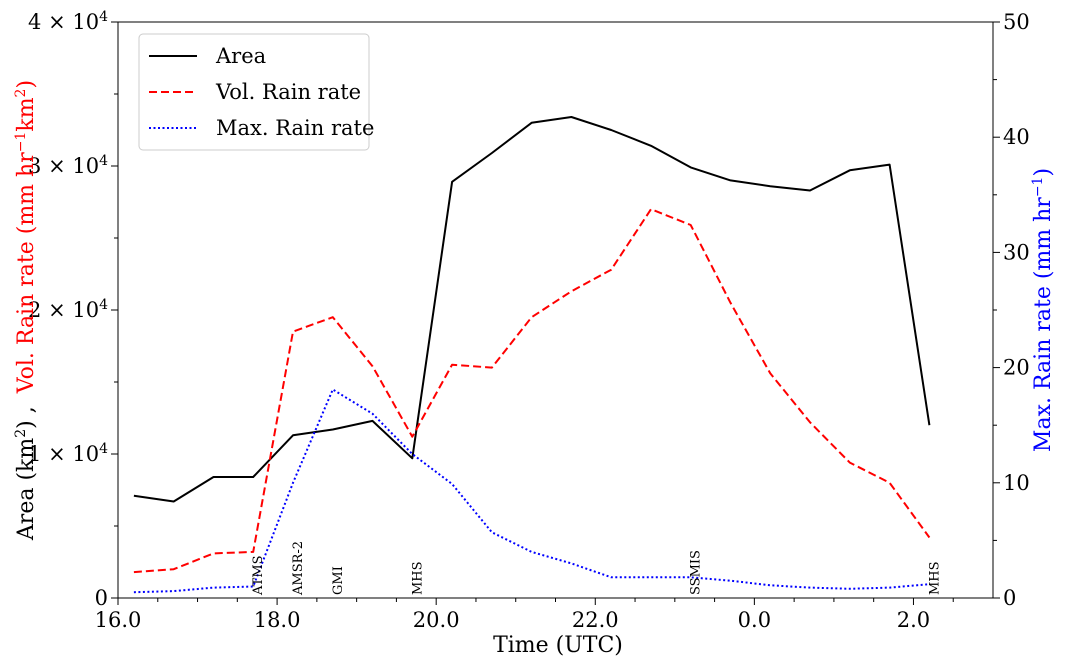  I want to click on legend-label-area: Area, so click(240, 56).